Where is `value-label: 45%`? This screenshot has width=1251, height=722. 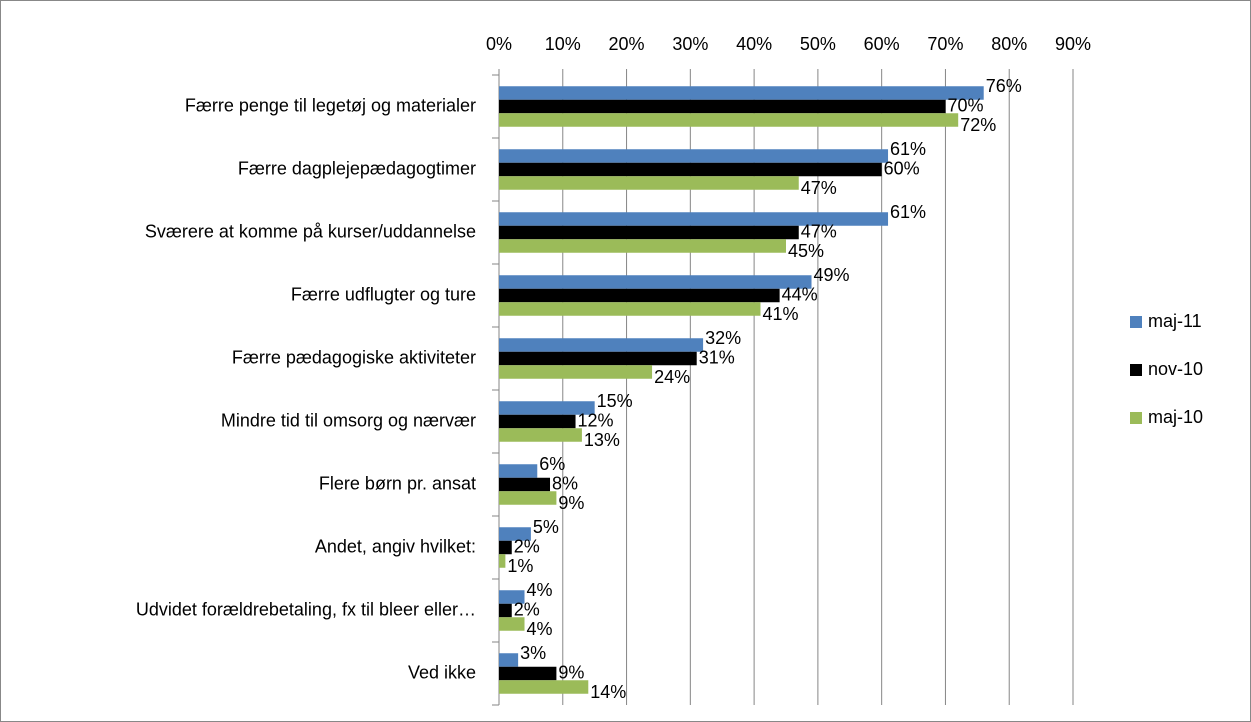
value-label: 45% is located at coordinates (806, 251).